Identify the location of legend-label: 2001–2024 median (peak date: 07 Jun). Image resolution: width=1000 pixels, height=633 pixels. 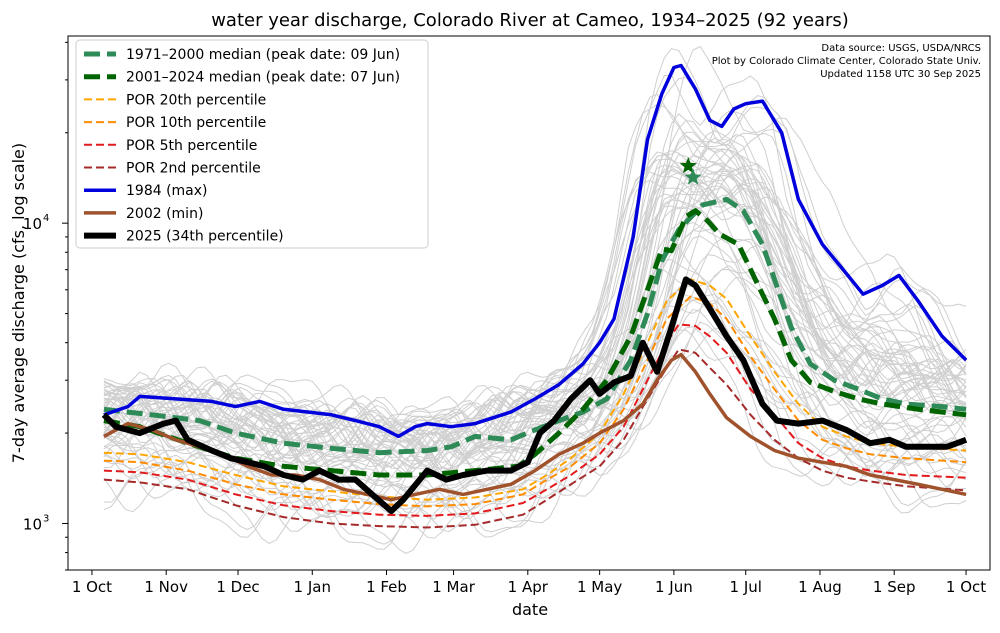
(263, 78).